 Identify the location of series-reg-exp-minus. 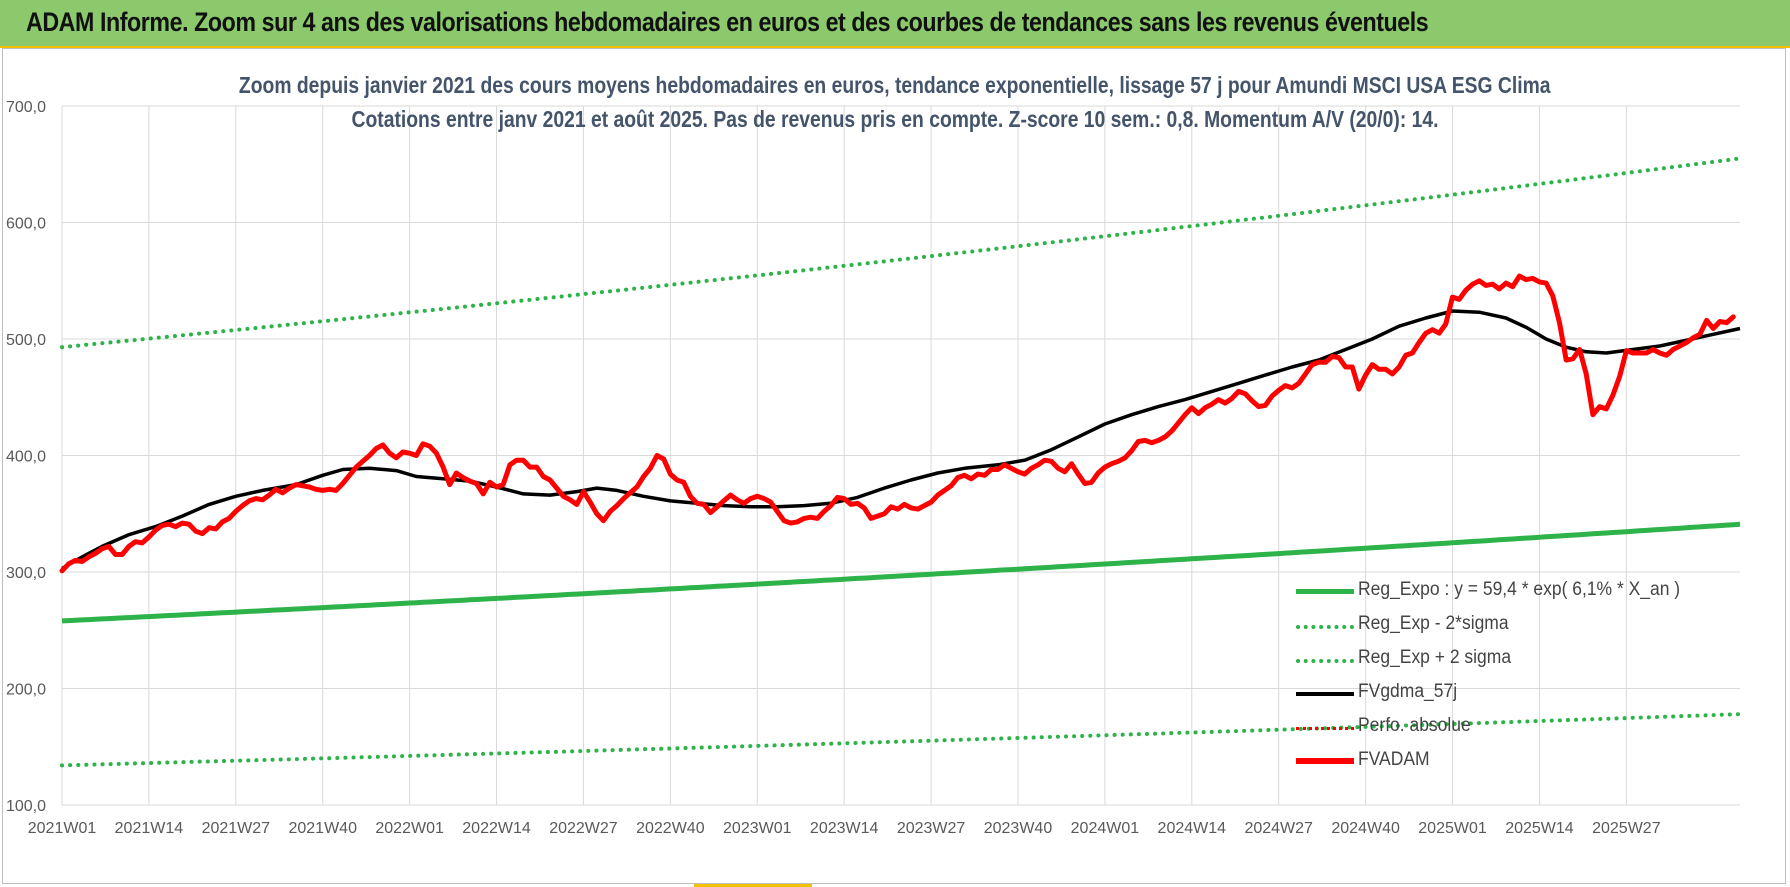
(901, 740).